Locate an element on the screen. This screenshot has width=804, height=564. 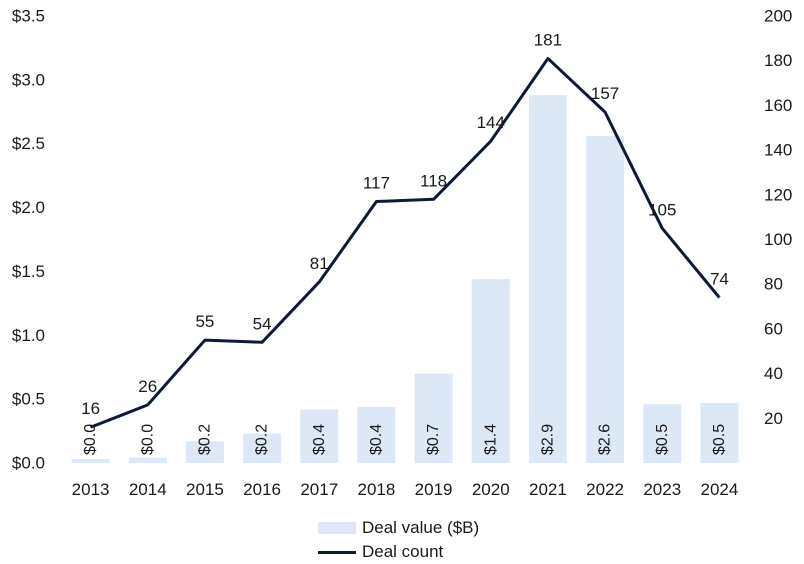
count-label-2018: 117 is located at coordinates (376, 183).